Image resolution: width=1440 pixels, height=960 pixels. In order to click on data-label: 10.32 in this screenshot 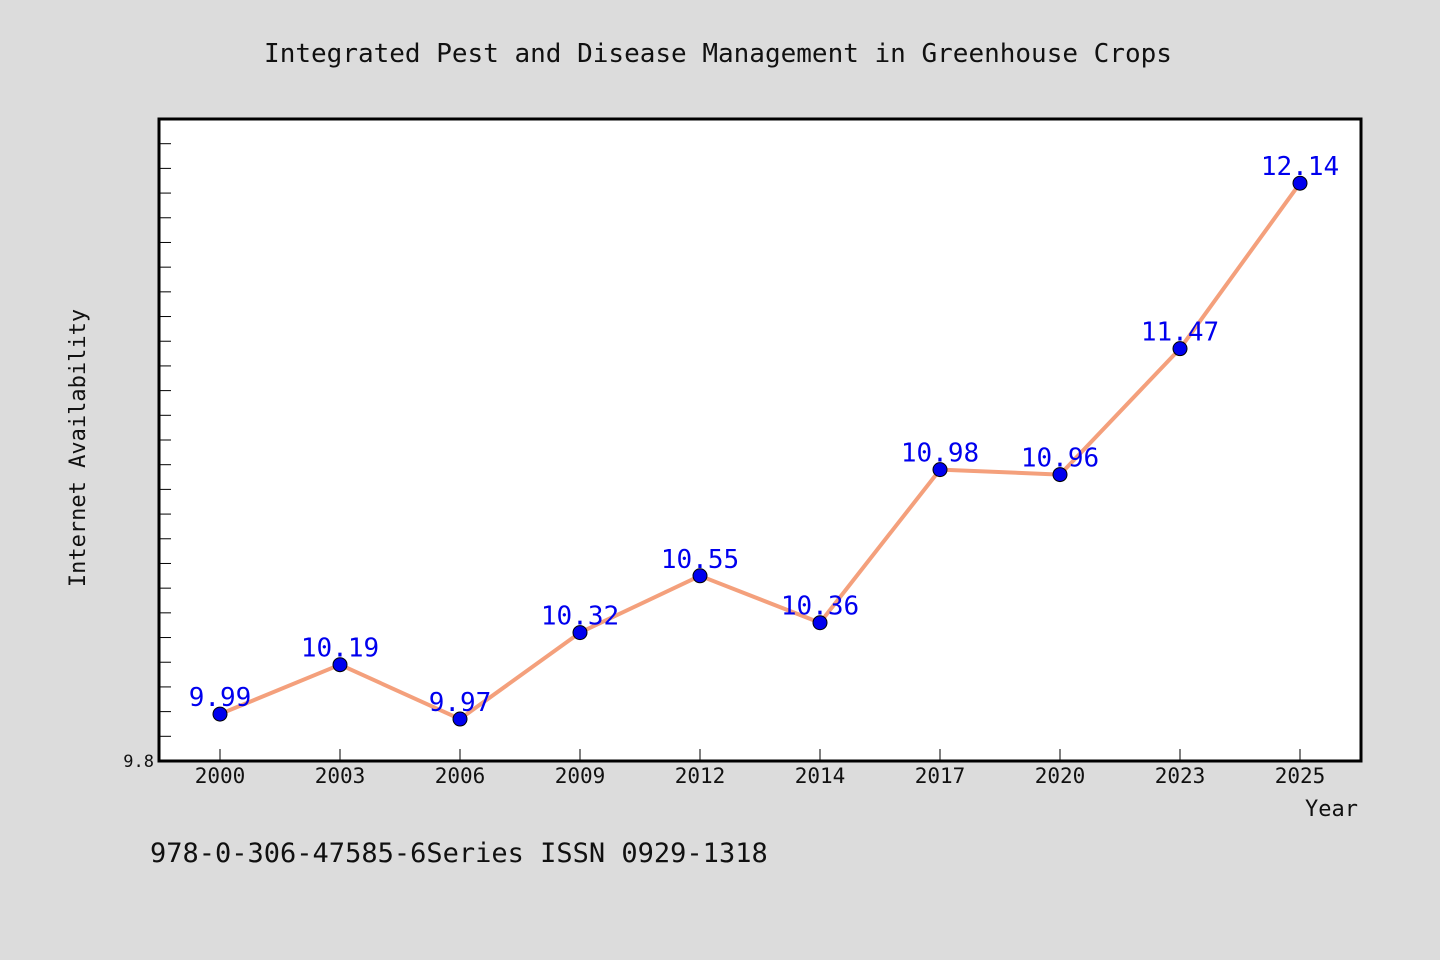, I will do `click(580, 617)`.